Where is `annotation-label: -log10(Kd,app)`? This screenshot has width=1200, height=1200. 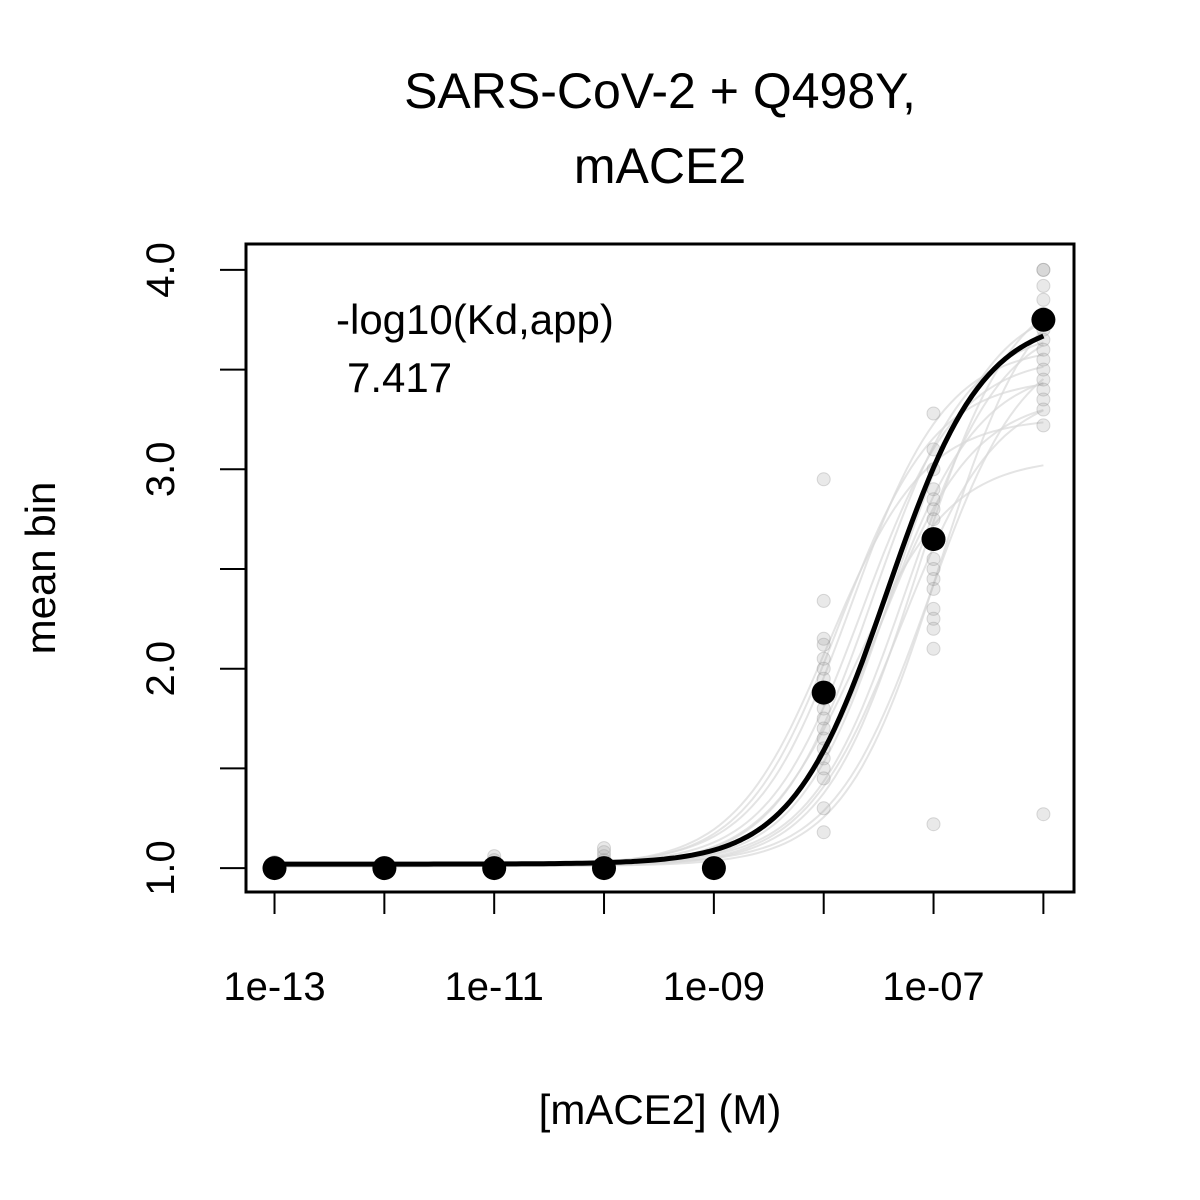 annotation-label: -log10(Kd,app) is located at coordinates (475, 319).